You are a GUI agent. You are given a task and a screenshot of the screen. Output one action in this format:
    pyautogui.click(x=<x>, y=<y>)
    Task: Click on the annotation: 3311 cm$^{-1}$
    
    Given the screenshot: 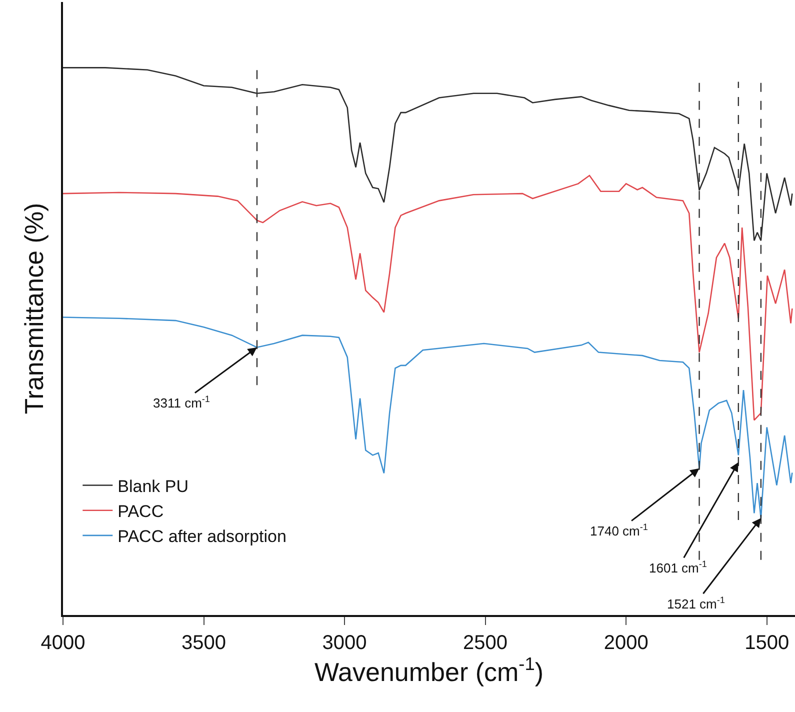 What is the action you would take?
    pyautogui.click(x=181, y=402)
    